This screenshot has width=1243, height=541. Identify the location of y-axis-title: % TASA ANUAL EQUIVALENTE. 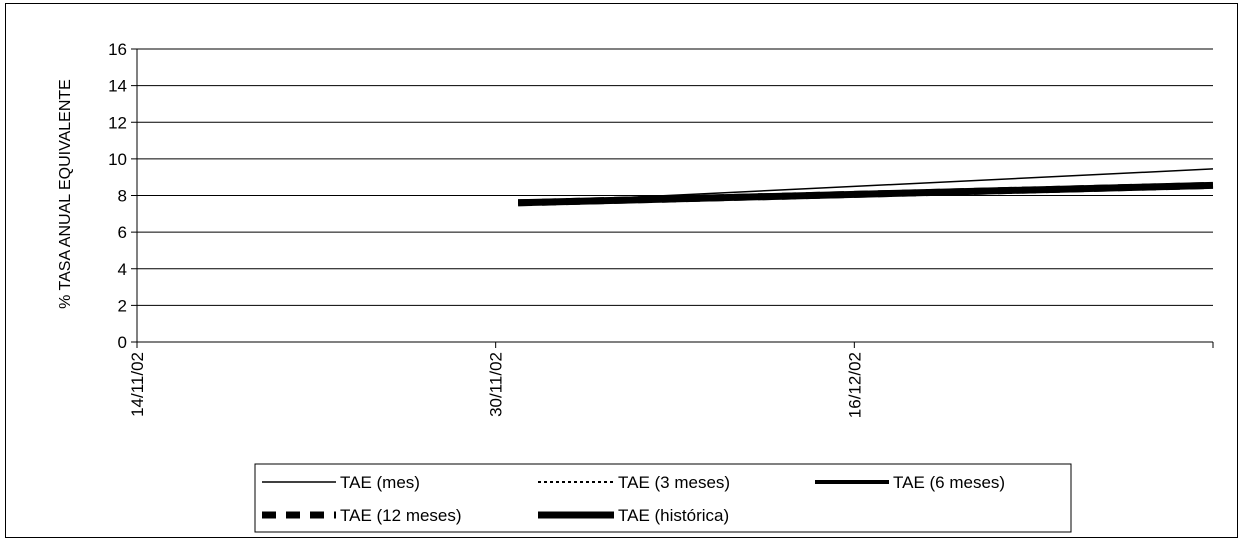
(65, 194).